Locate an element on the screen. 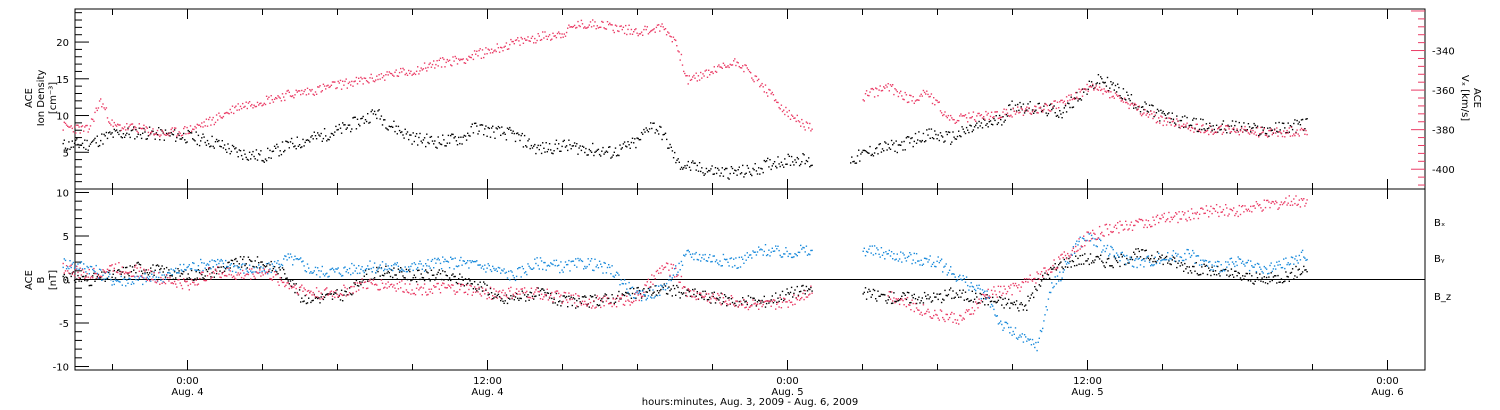 This screenshot has width=1500, height=410. top-right-ticks: -400-380-360-340 is located at coordinates (1433, 98).